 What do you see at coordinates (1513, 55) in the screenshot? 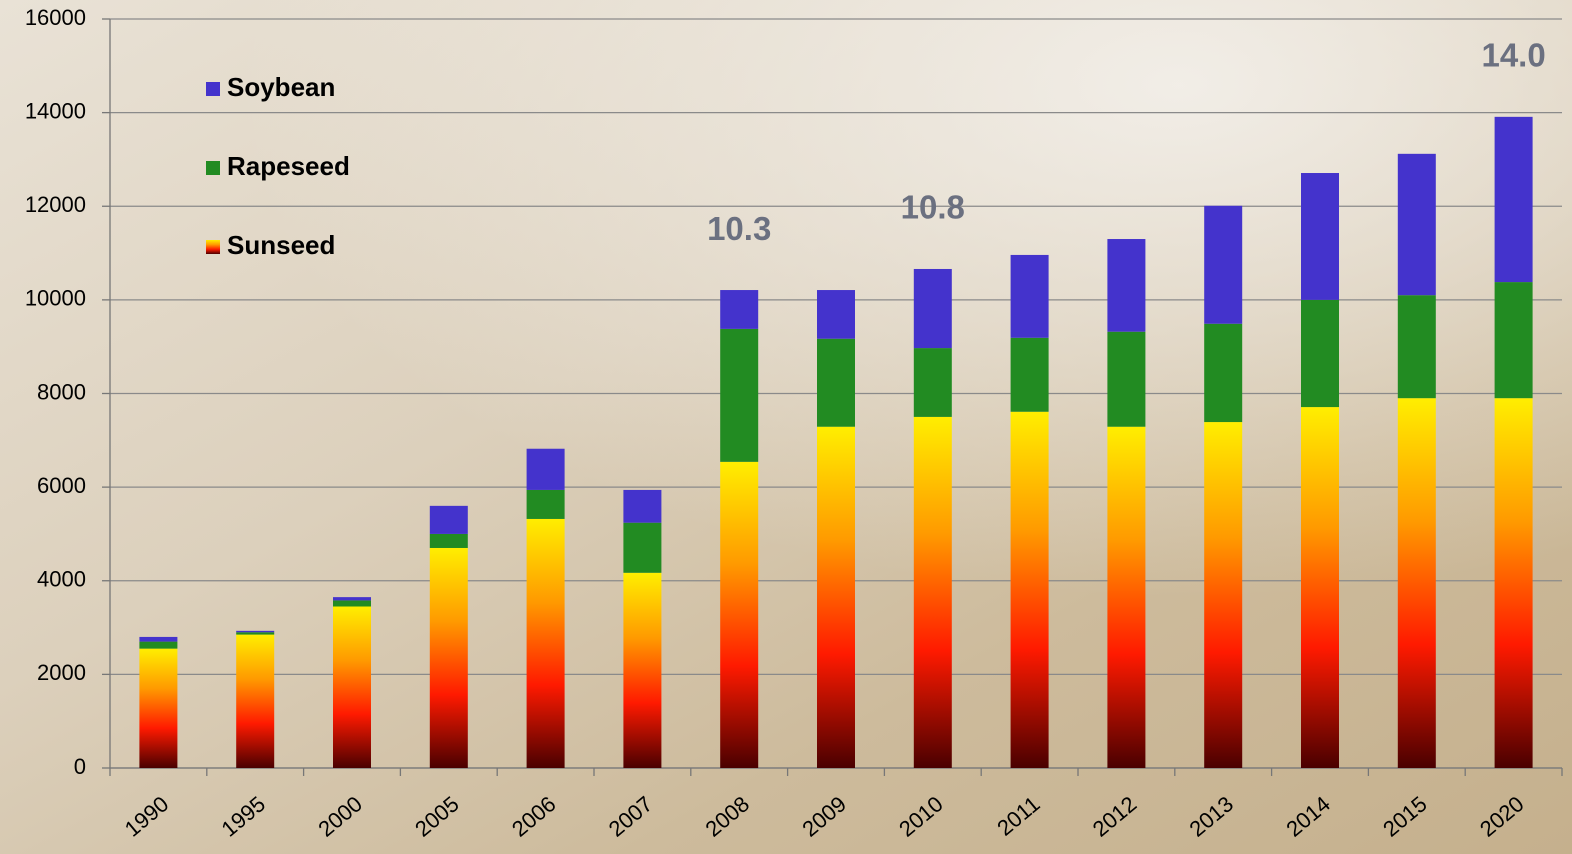
I see `annotation: 14.0` at bounding box center [1513, 55].